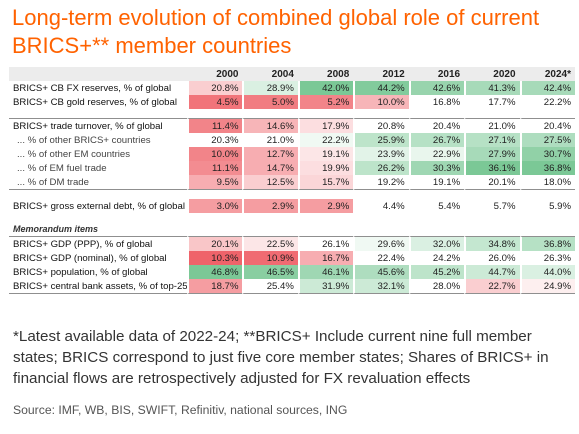  What do you see at coordinates (325, 168) in the screenshot?
I see `value-cell: 19.9%` at bounding box center [325, 168].